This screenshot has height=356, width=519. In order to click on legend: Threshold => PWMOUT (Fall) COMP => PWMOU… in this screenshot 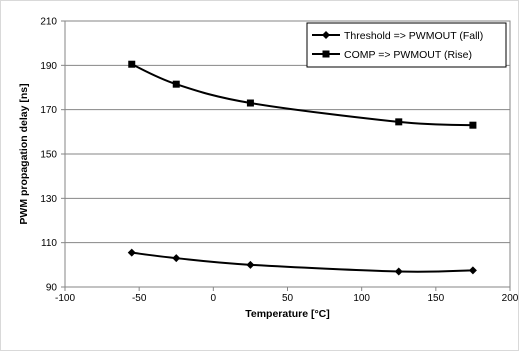, I will do `click(406, 45)`.